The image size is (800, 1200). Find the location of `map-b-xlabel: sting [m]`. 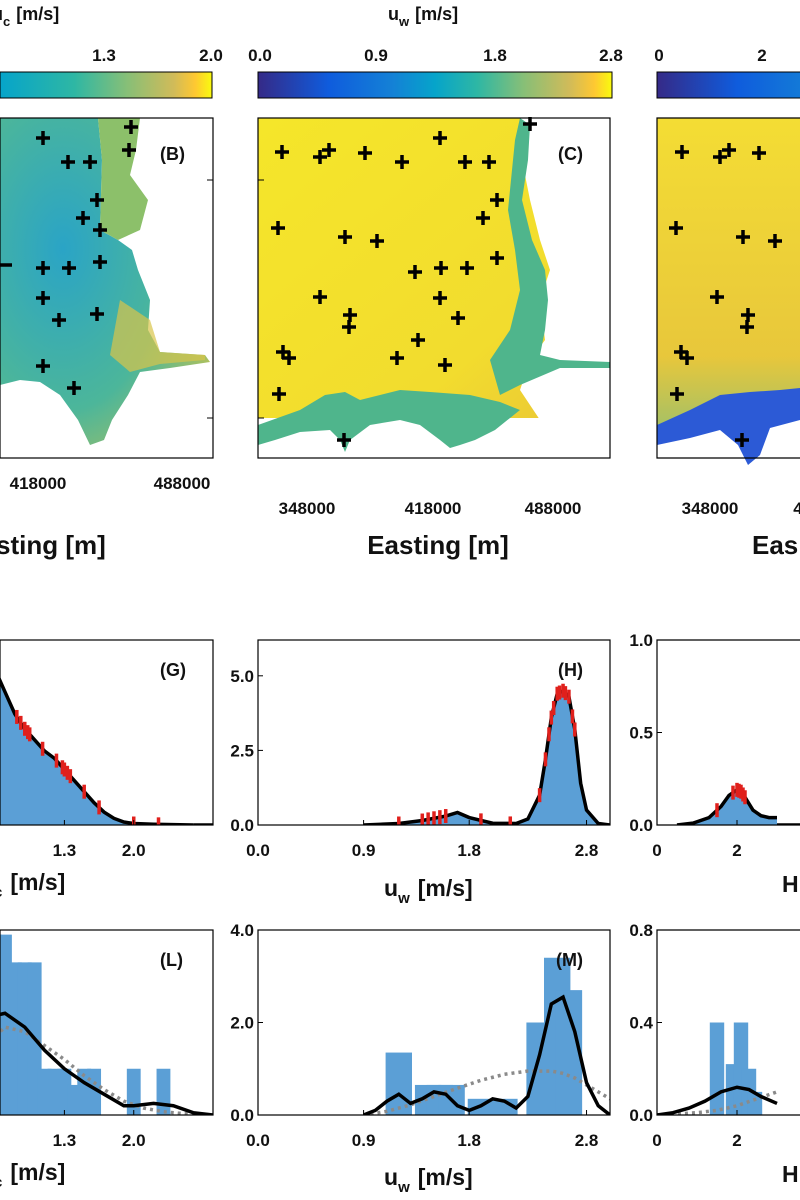

map-b-xlabel: sting [m] is located at coordinates (53, 545).